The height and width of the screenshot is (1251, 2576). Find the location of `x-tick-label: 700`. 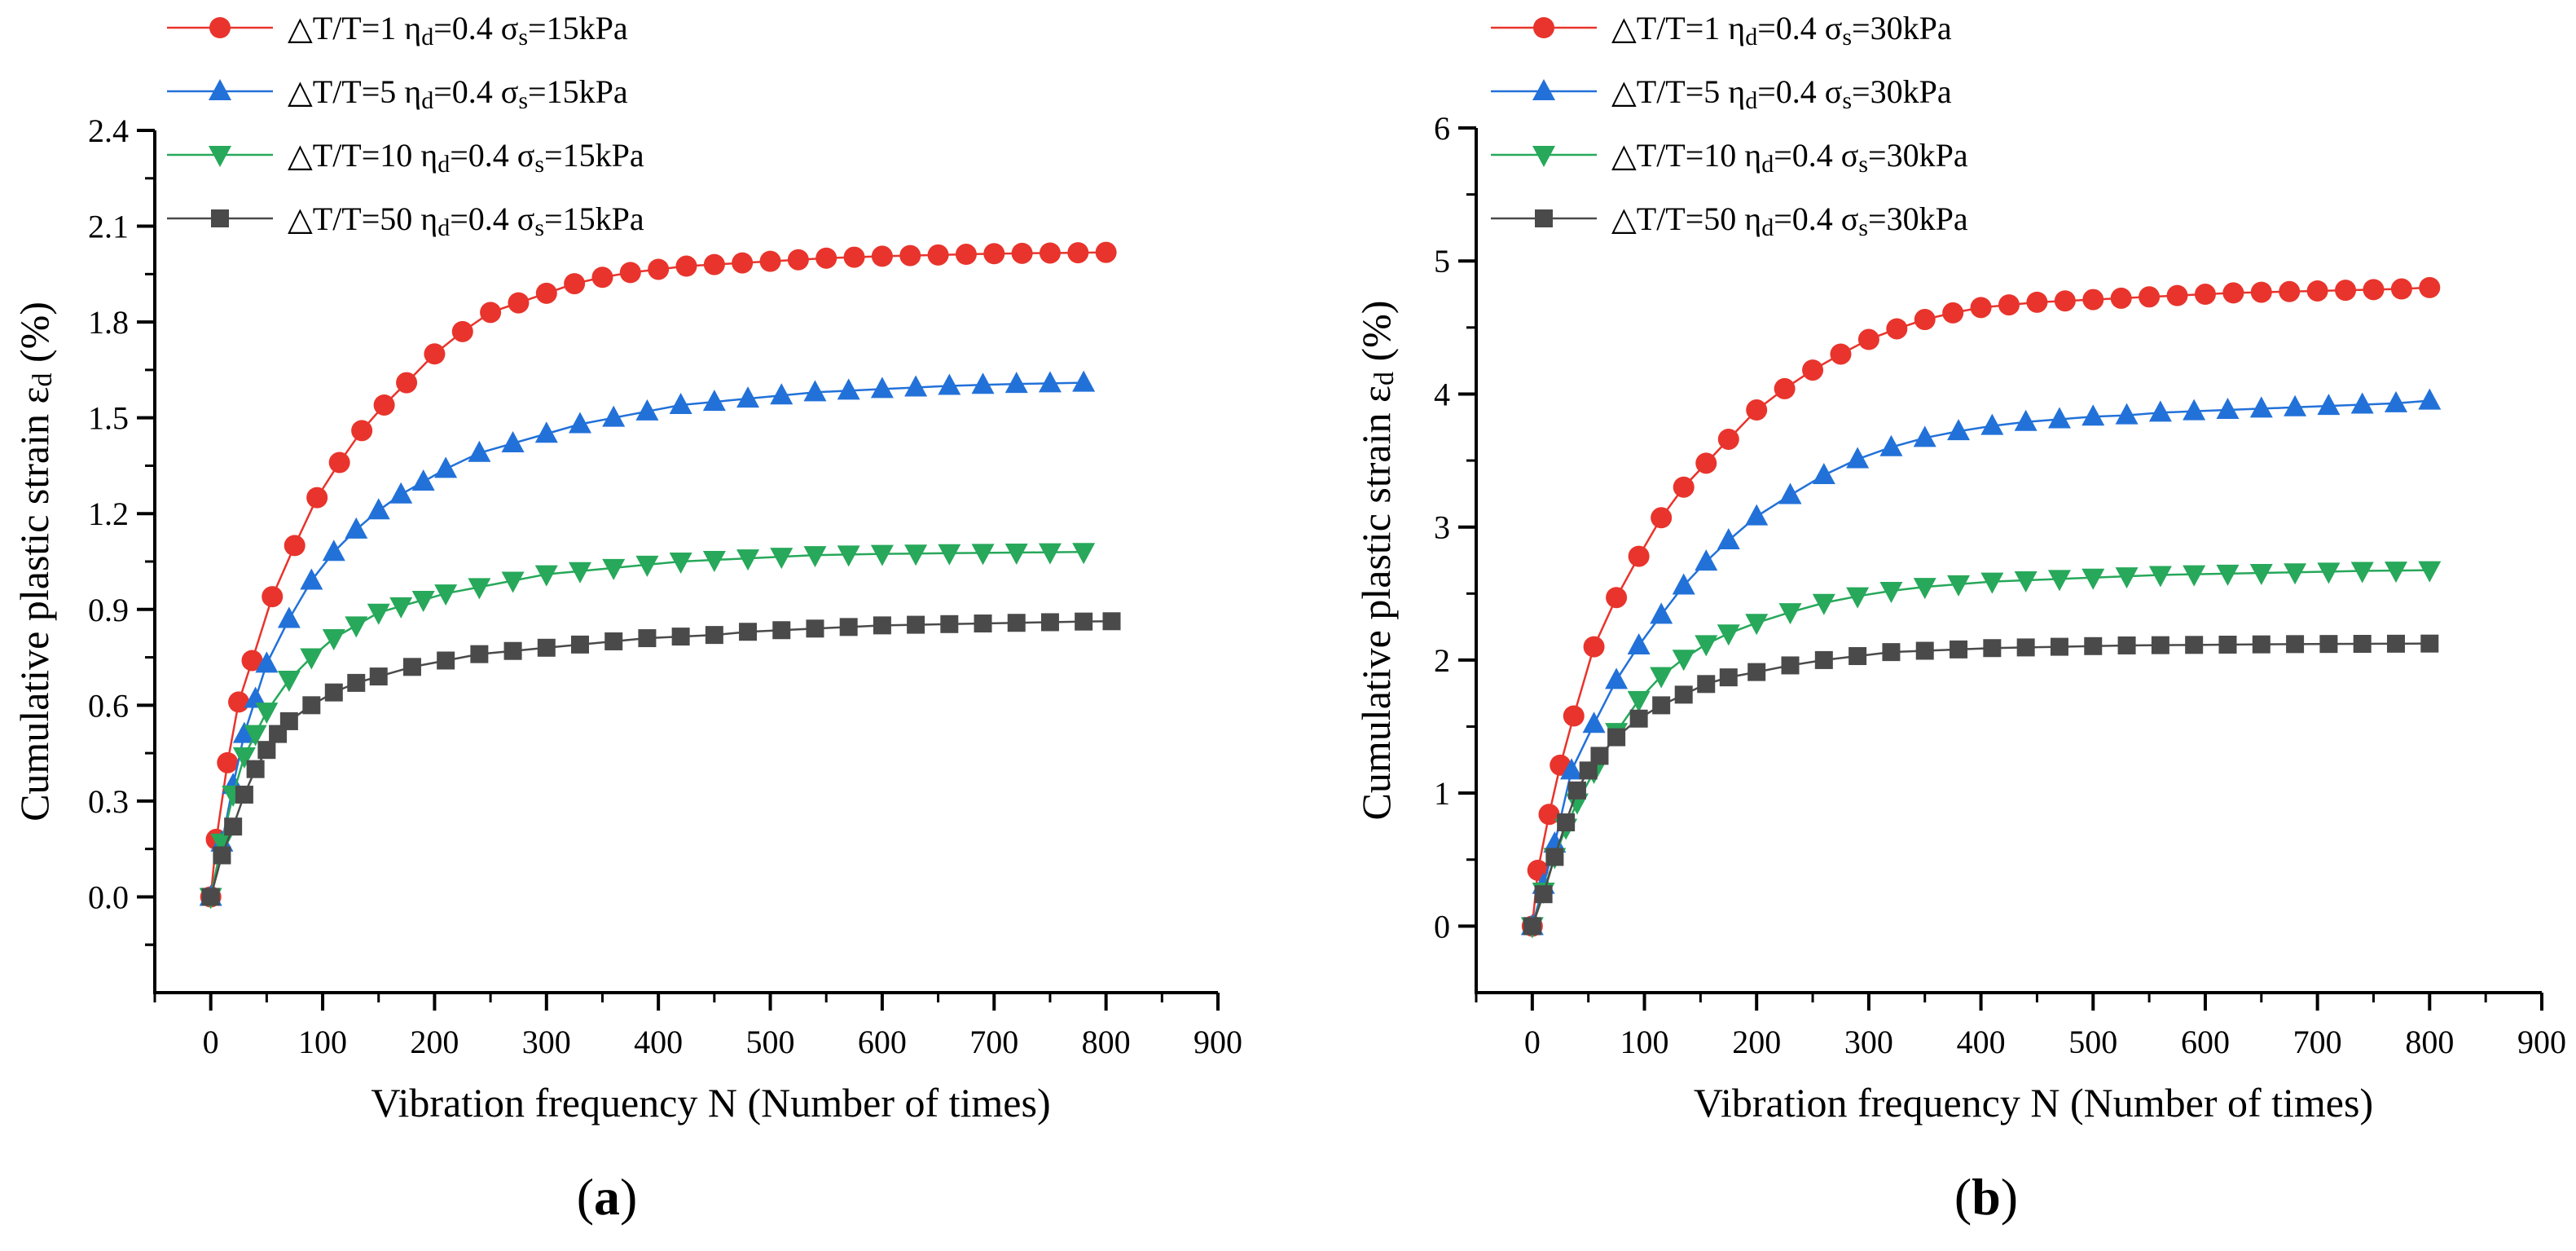

x-tick-label: 700 is located at coordinates (2317, 1042).